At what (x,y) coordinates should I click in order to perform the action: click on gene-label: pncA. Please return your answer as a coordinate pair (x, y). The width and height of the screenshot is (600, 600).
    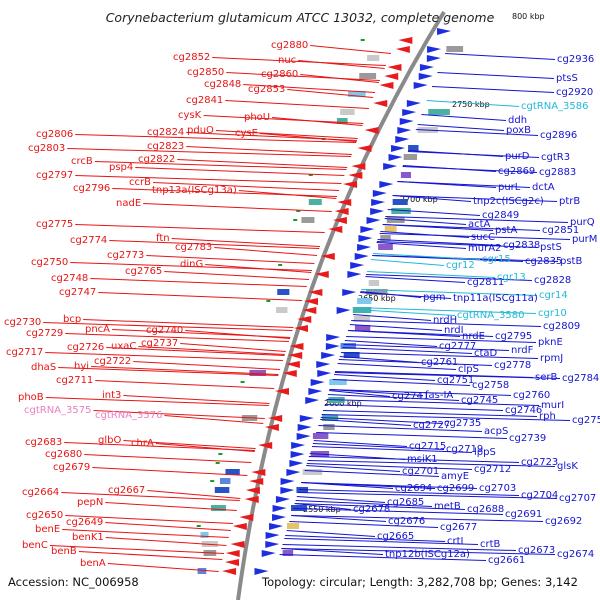
    Looking at the image, I should click on (97, 329).